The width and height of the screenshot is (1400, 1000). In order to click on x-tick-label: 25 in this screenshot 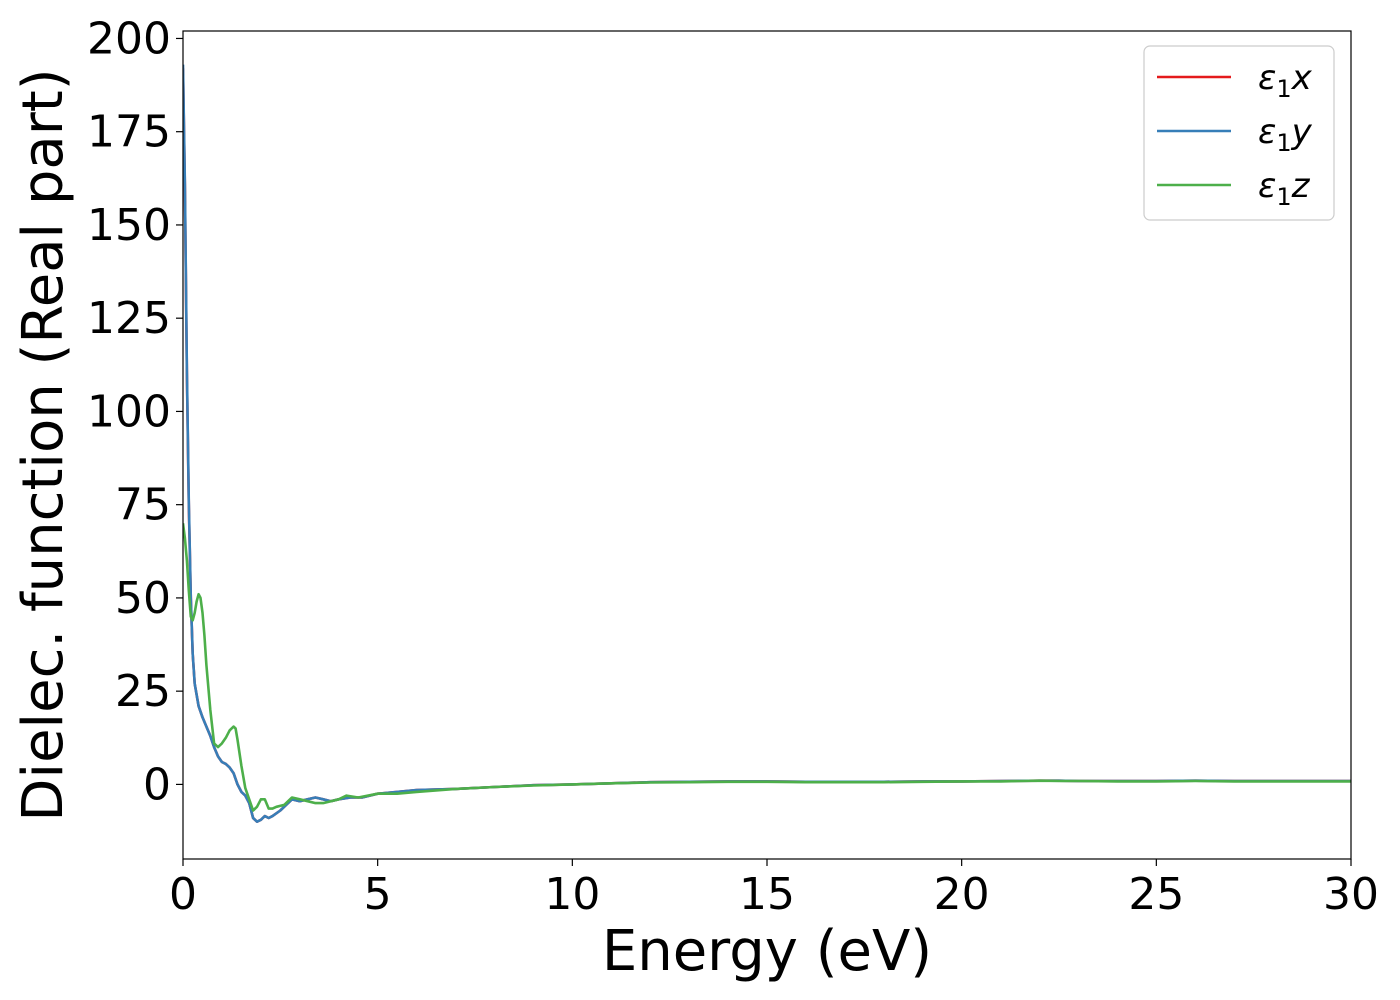, I will do `click(1156, 894)`.